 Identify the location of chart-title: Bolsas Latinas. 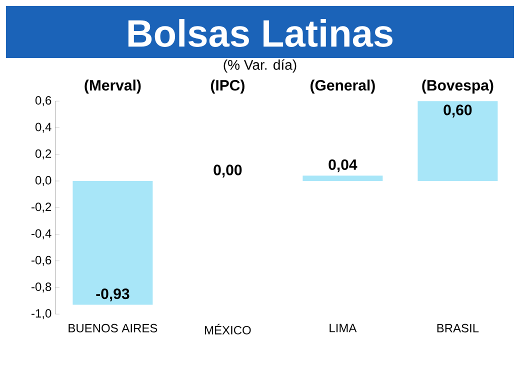
(260, 33).